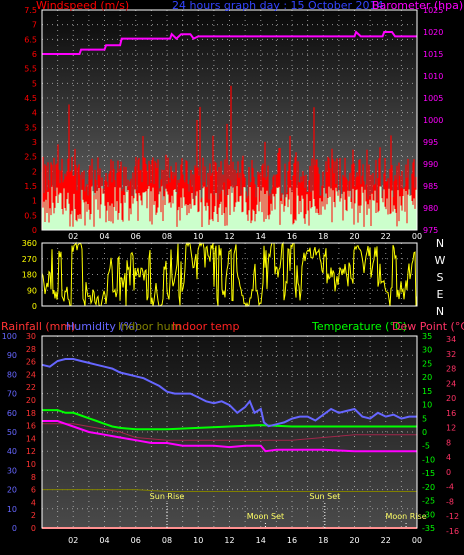 This screenshot has height=555, width=464. What do you see at coordinates (33, 502) in the screenshot?
I see `rain-tick: 4` at bounding box center [33, 502].